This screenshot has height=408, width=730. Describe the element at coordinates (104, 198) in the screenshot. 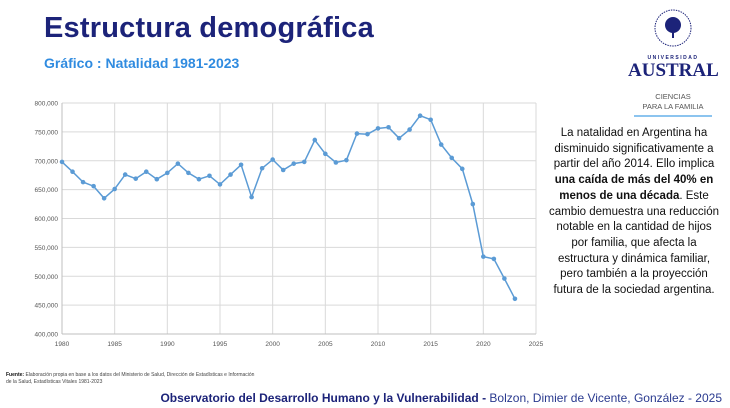

I see `data-point-1984` at that location.